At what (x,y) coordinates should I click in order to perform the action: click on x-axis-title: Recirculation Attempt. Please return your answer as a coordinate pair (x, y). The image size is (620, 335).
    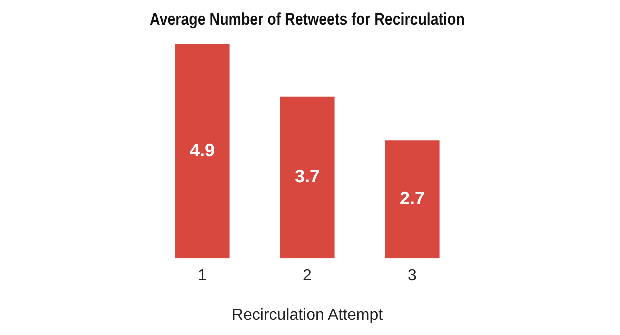
    Looking at the image, I should click on (308, 315).